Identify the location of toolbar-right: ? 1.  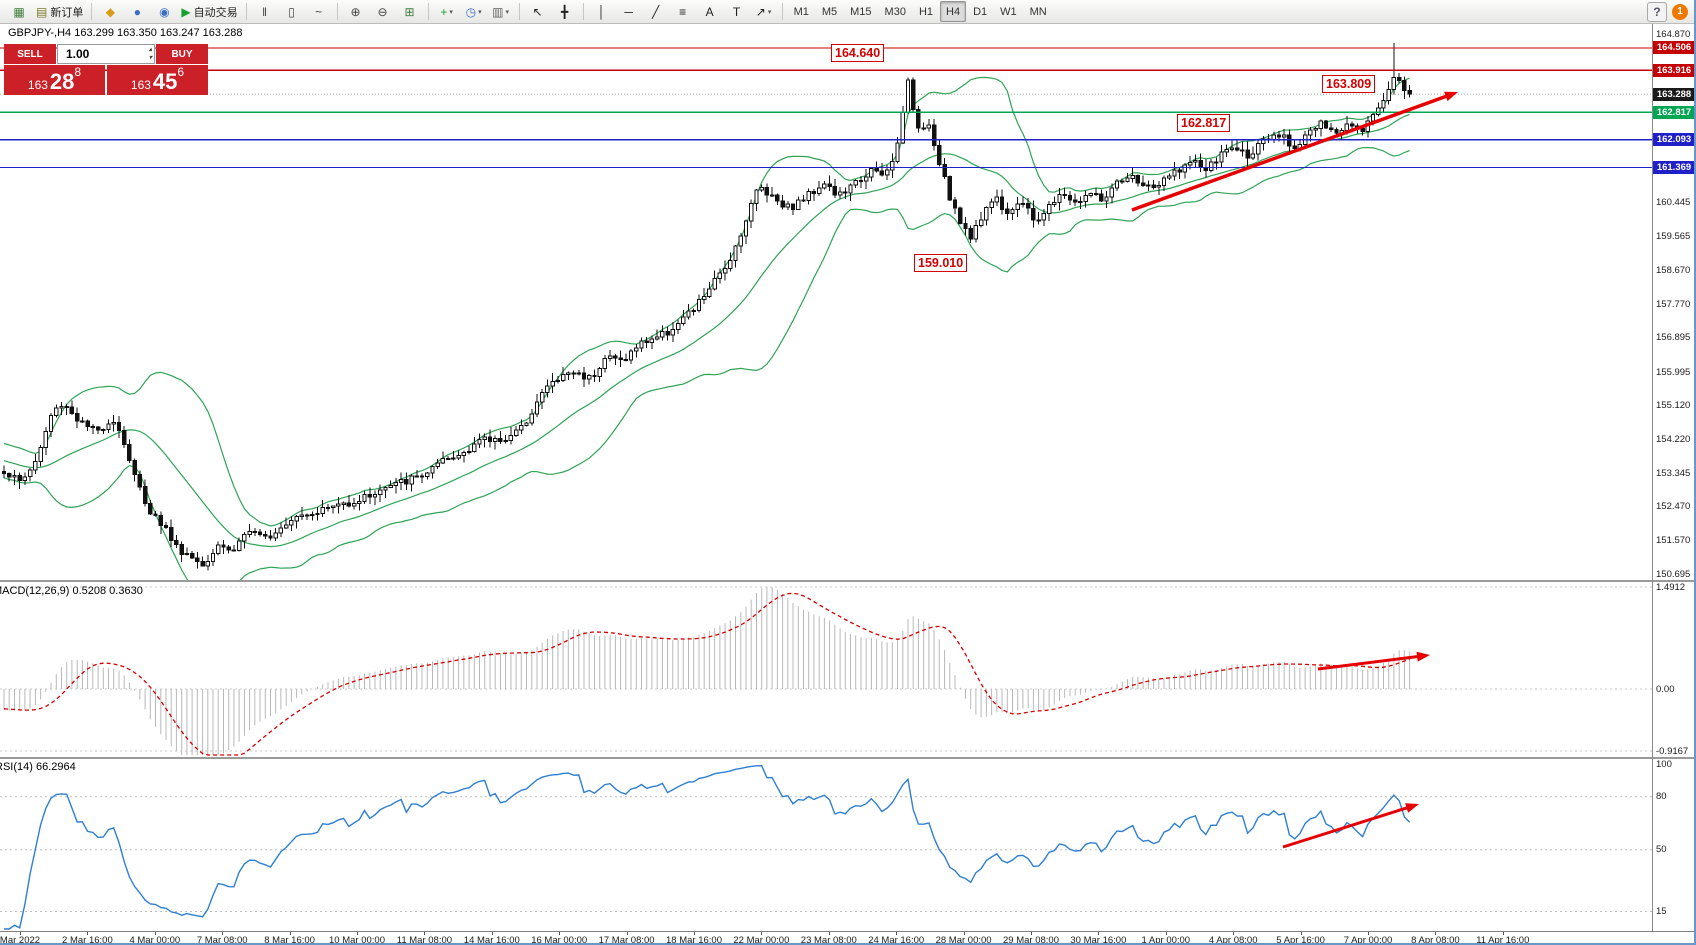
(1667, 11).